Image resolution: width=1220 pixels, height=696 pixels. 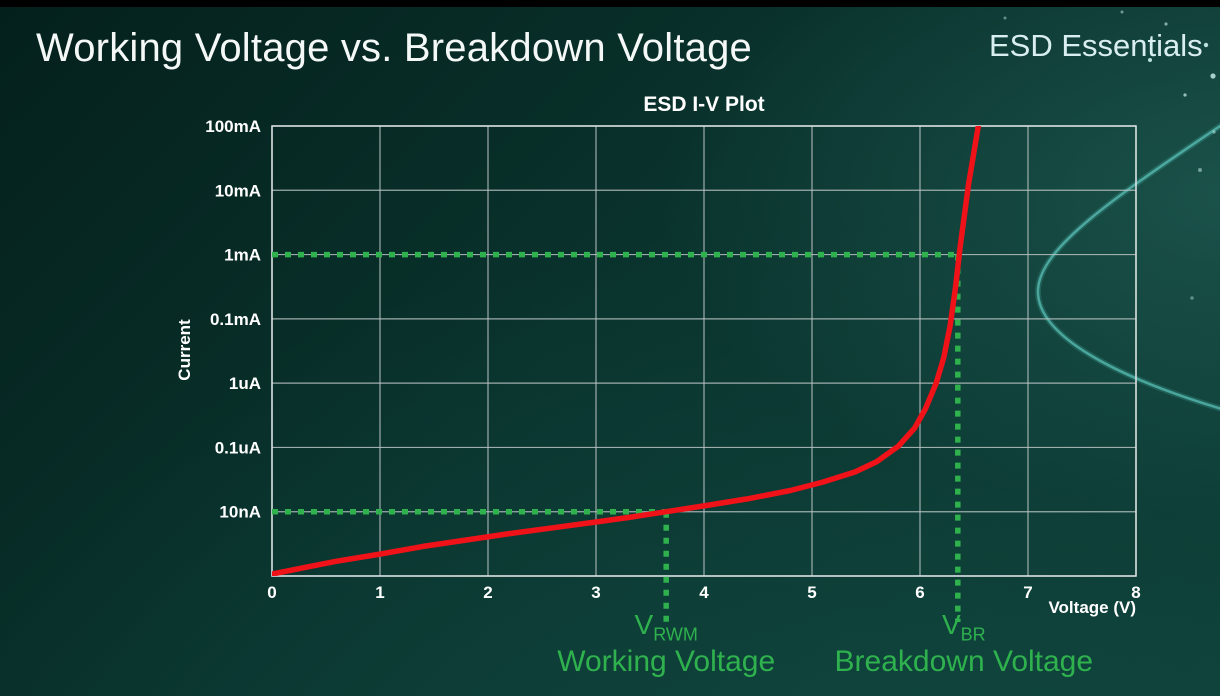 I want to click on svg-text: 0.1uA, so click(x=238, y=447).